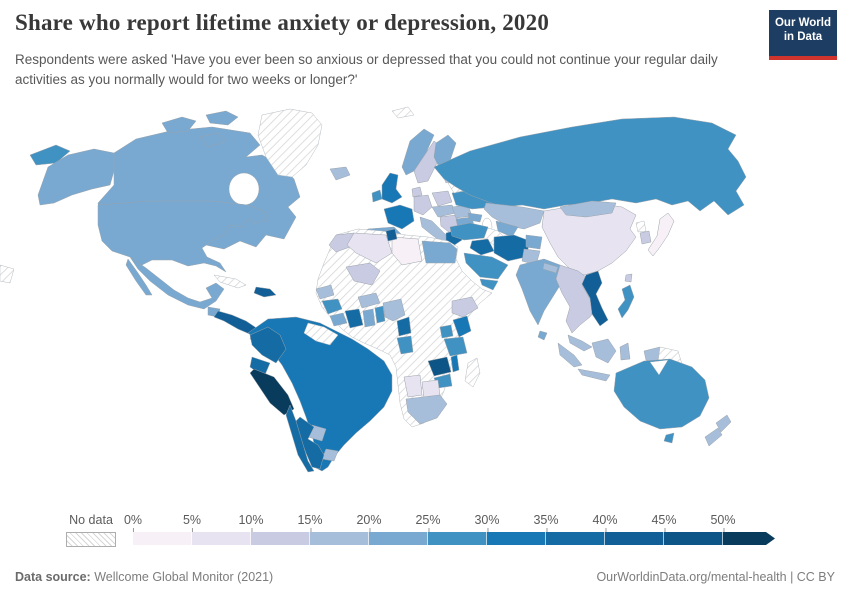 This screenshot has width=850, height=600. Describe the element at coordinates (417, 192) in the screenshot. I see `country-denmark` at that location.